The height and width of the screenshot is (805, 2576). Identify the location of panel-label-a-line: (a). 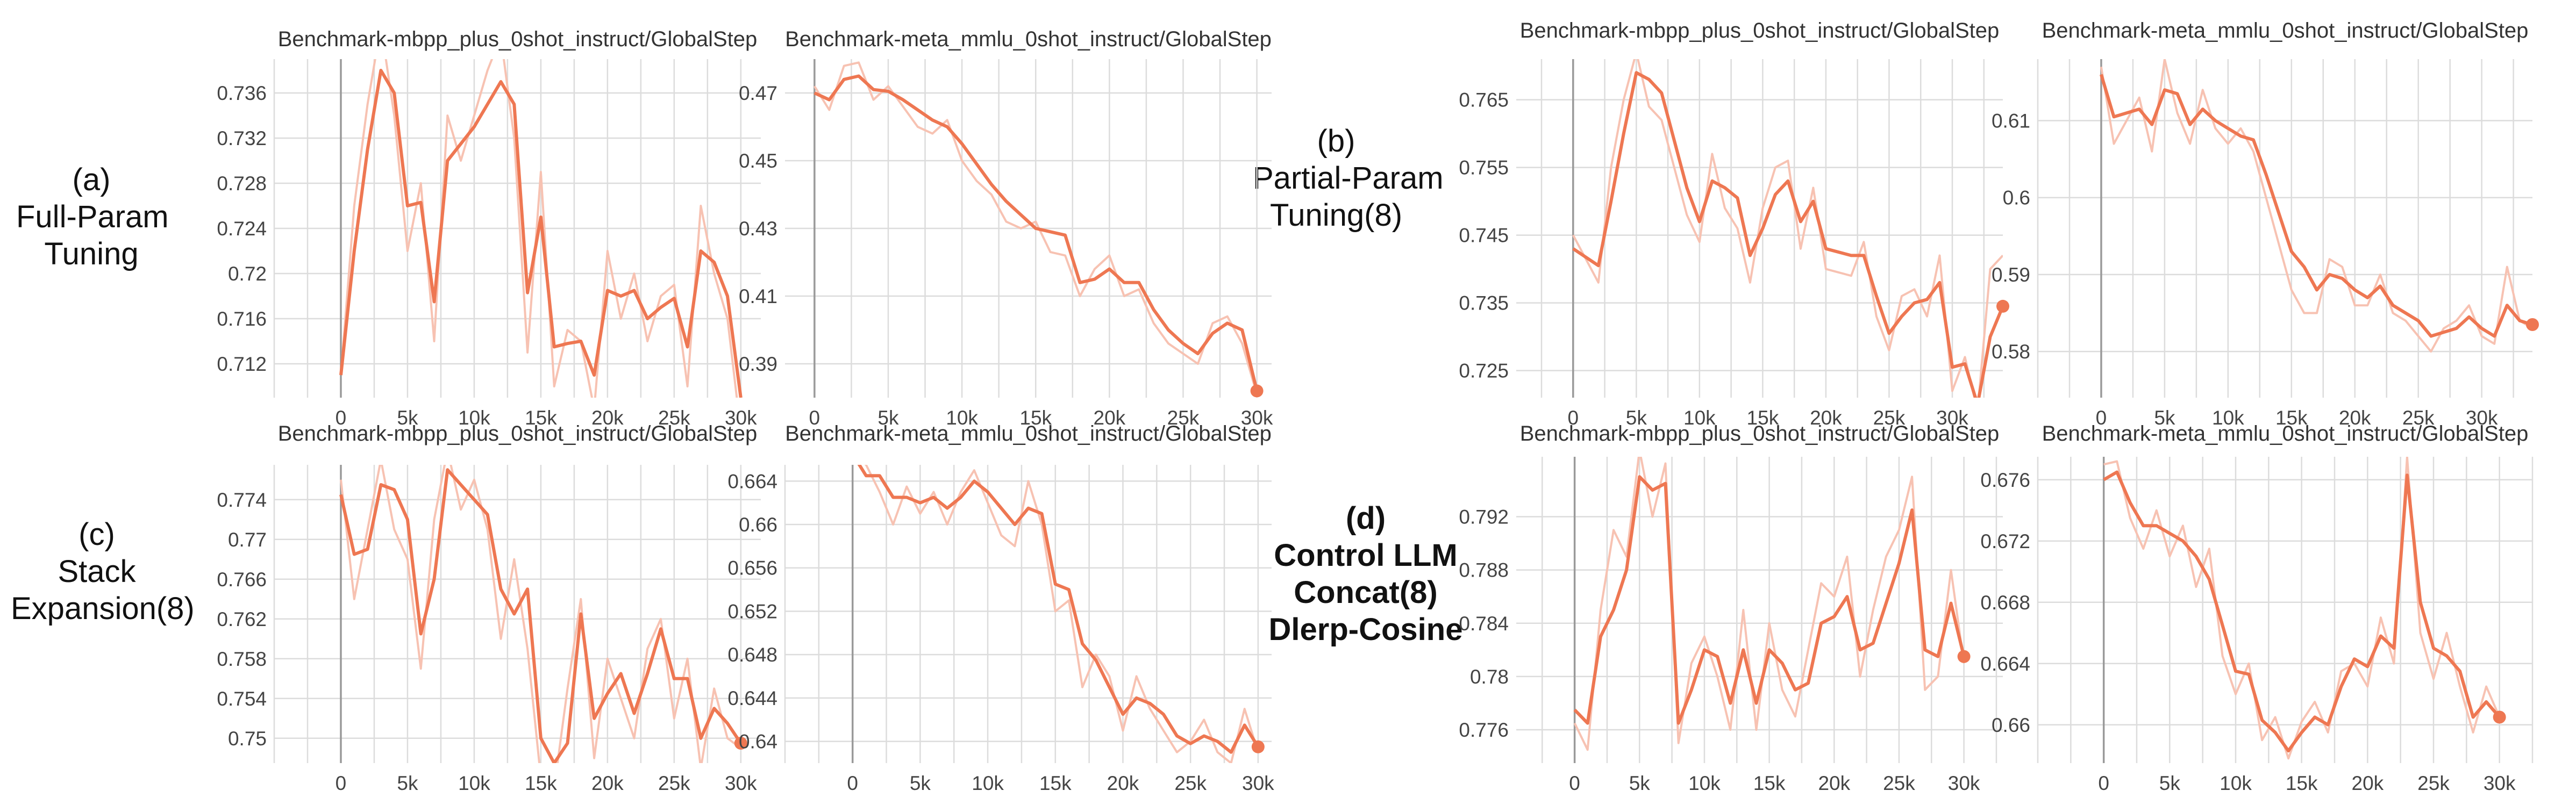
(91, 179).